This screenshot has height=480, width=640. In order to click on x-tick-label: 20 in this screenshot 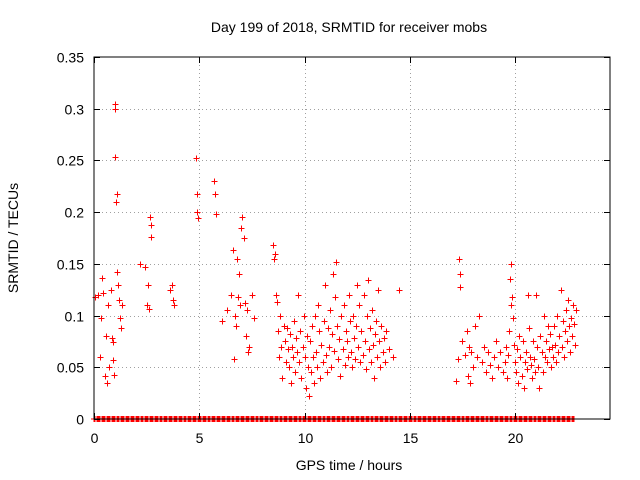, I will do `click(516, 438)`.